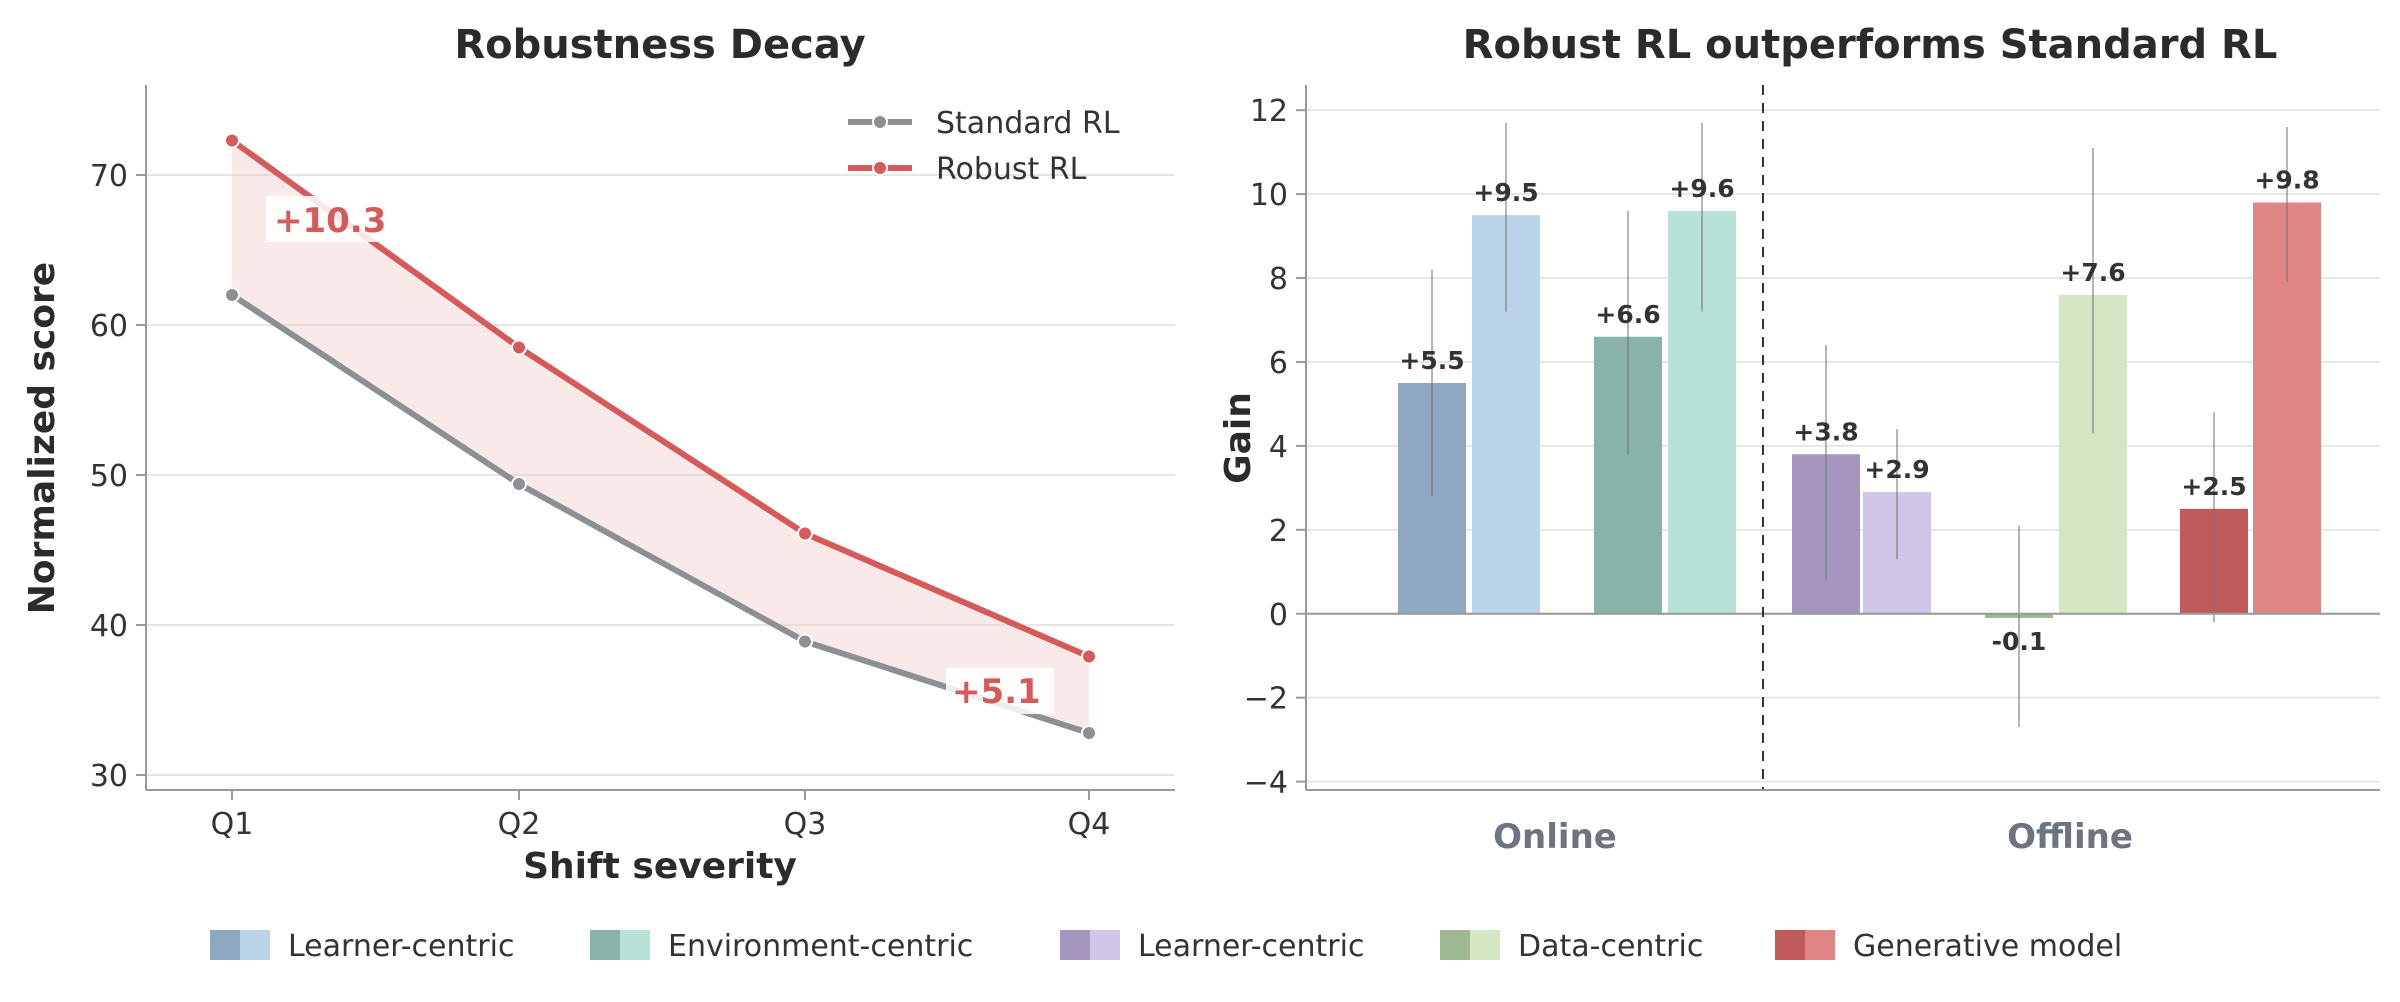  Describe the element at coordinates (109, 326) in the screenshot. I see `left-y-tick-label: 60` at that location.